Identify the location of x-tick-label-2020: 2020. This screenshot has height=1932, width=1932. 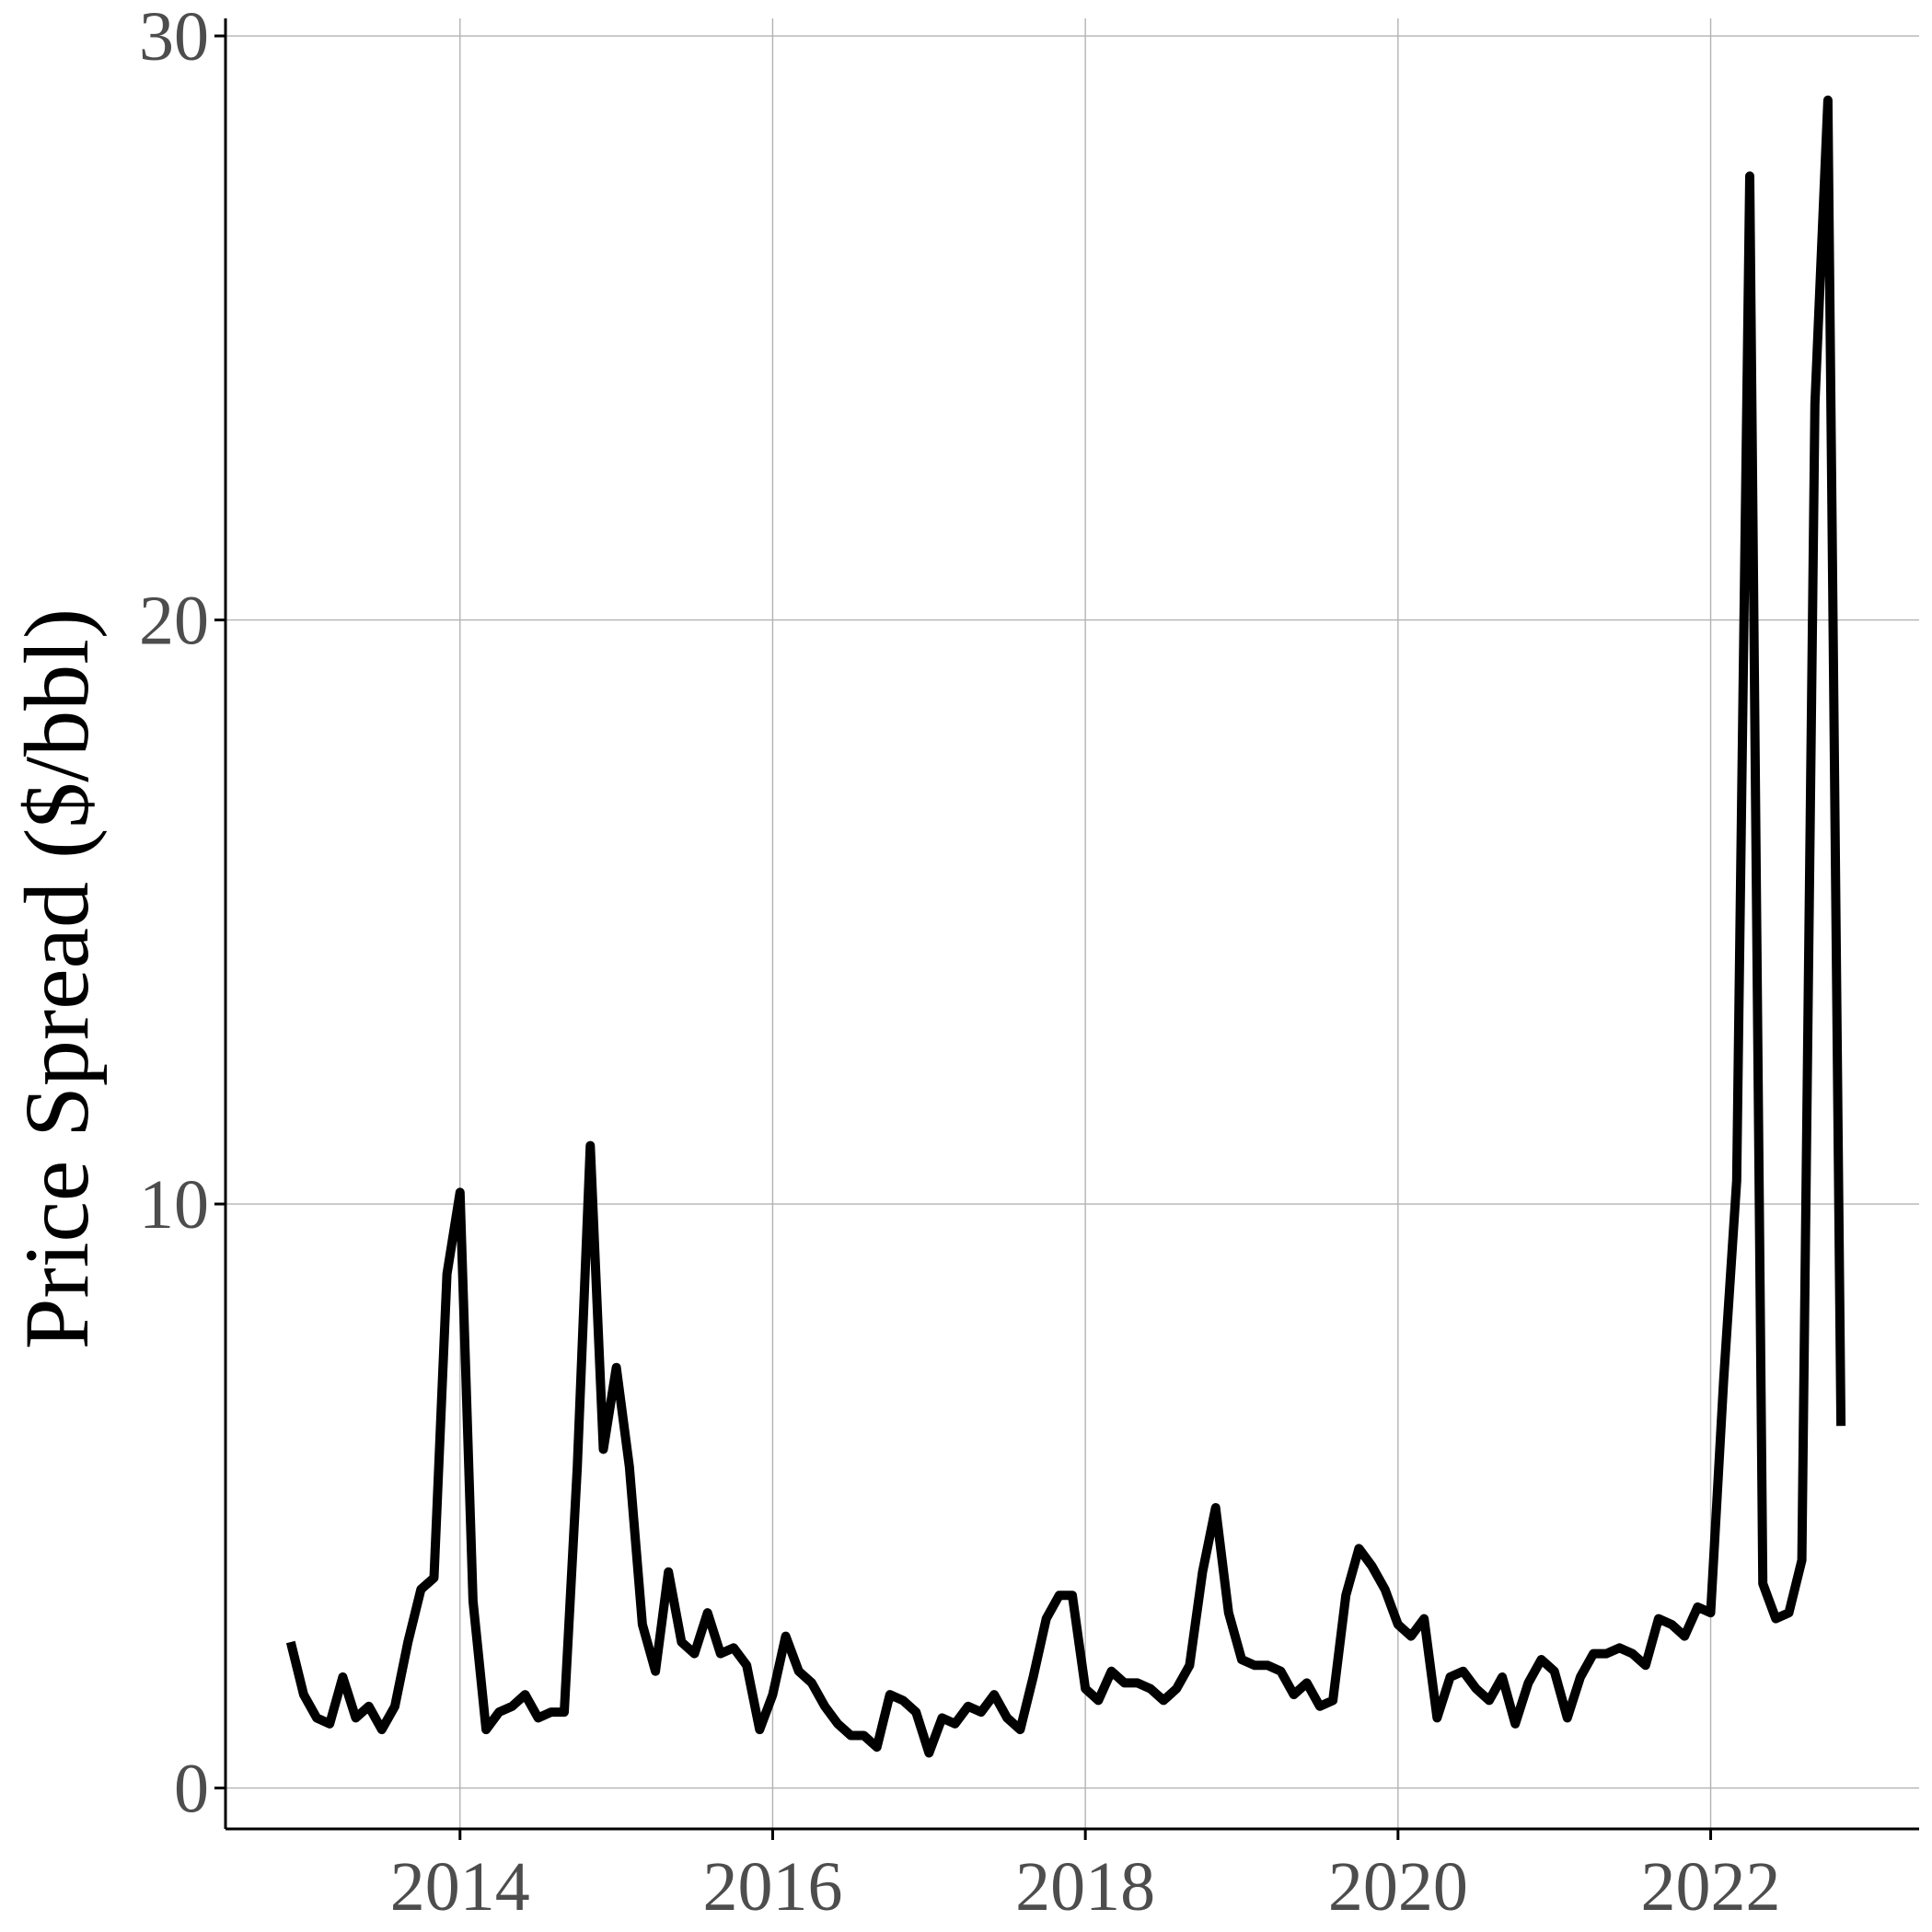
(1398, 1887).